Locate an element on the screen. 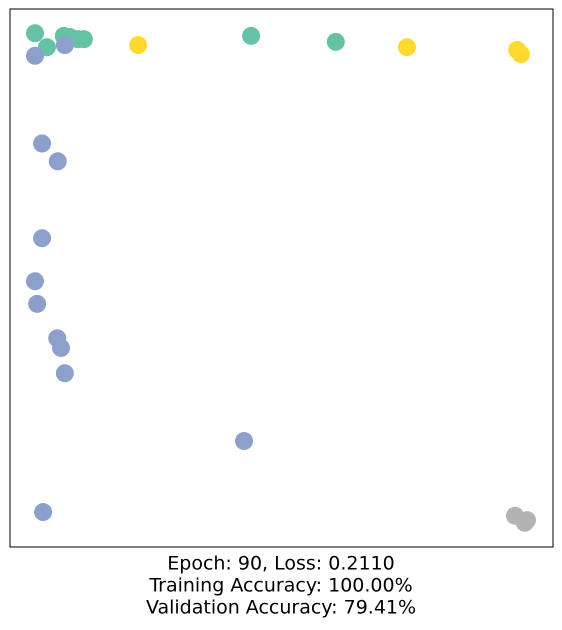 This screenshot has height=630, width=562. caption-line: Validation Accuracy: 79.41% is located at coordinates (281, 608).